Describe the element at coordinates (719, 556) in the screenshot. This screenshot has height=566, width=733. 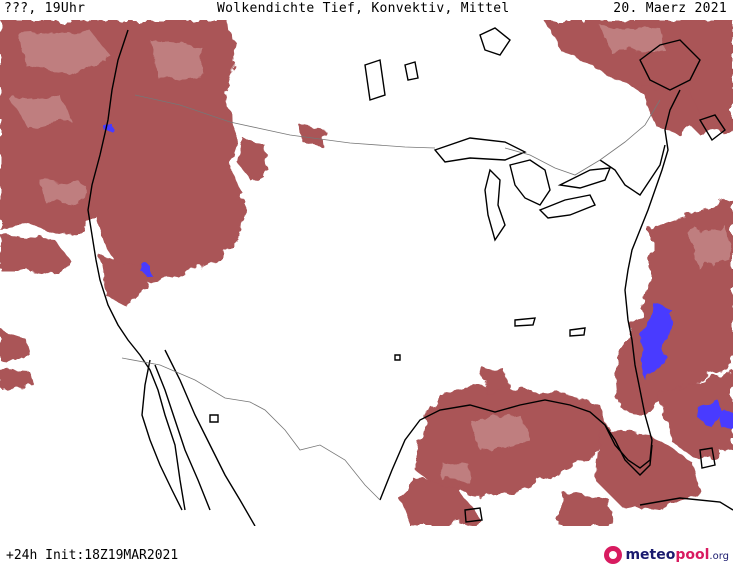
I see `logo-text-tld: .org` at that location.